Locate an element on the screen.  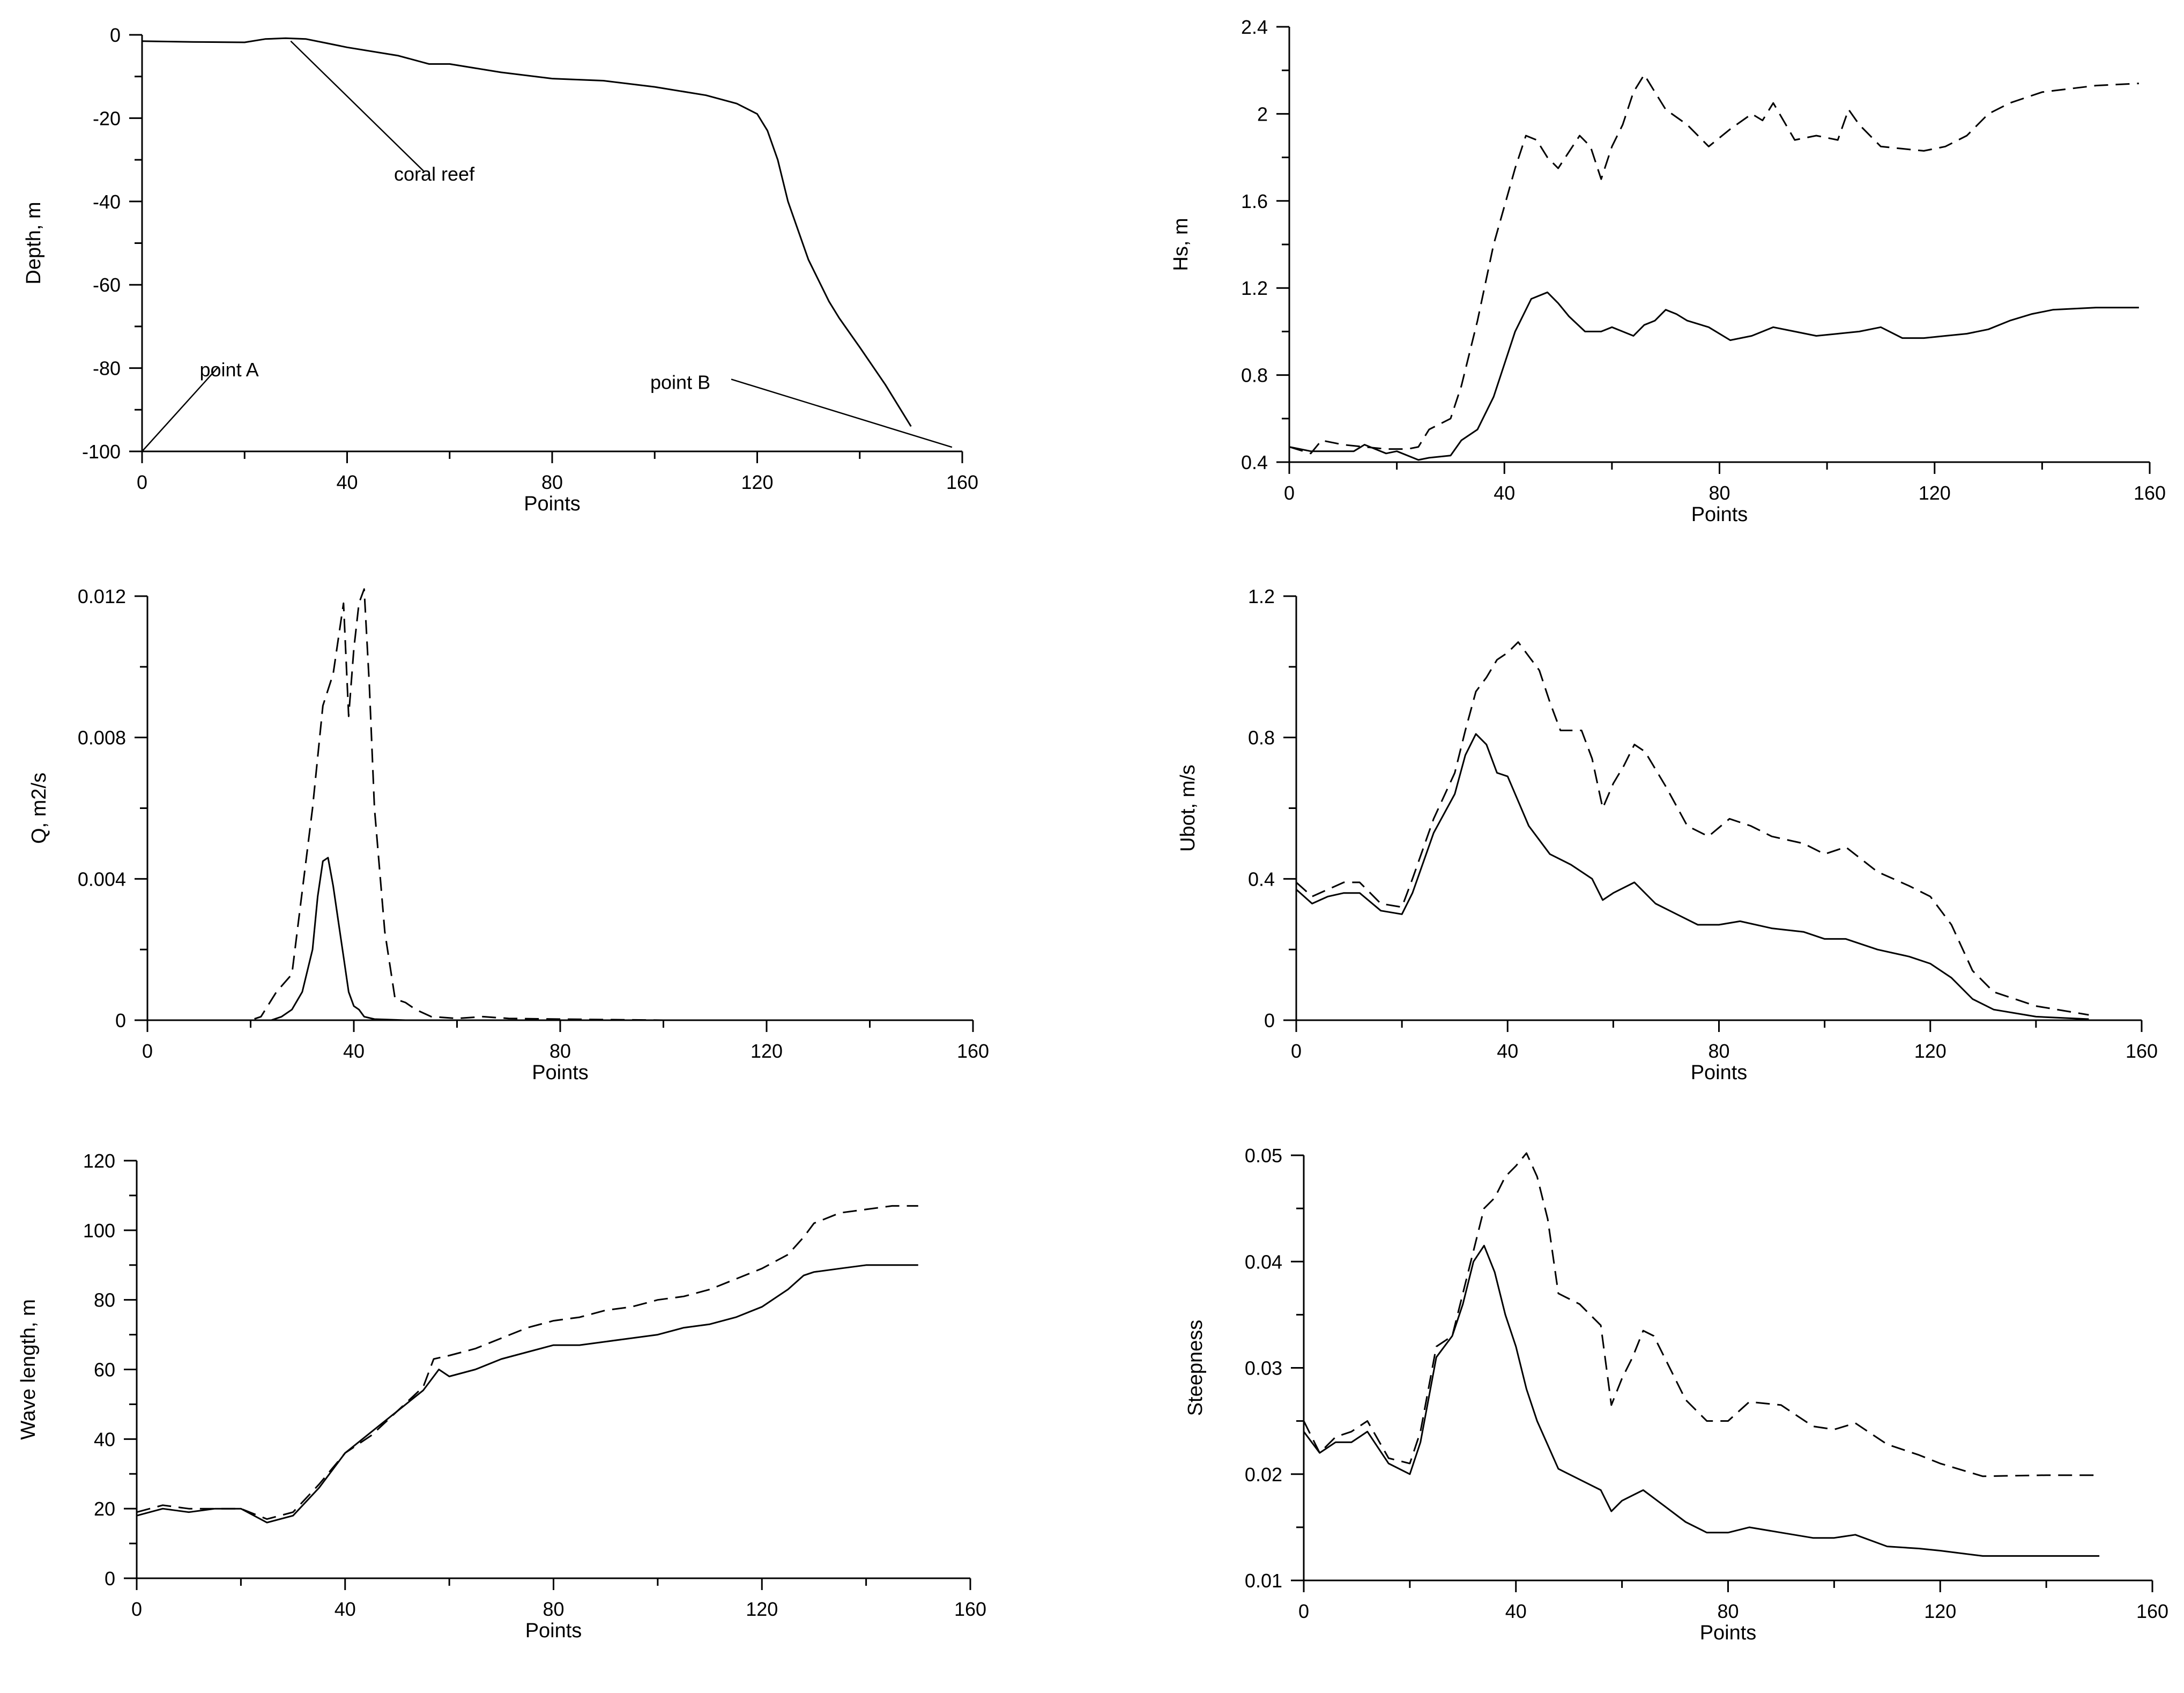
chart-hs-x-tick-label: 120 is located at coordinates (1935, 493).